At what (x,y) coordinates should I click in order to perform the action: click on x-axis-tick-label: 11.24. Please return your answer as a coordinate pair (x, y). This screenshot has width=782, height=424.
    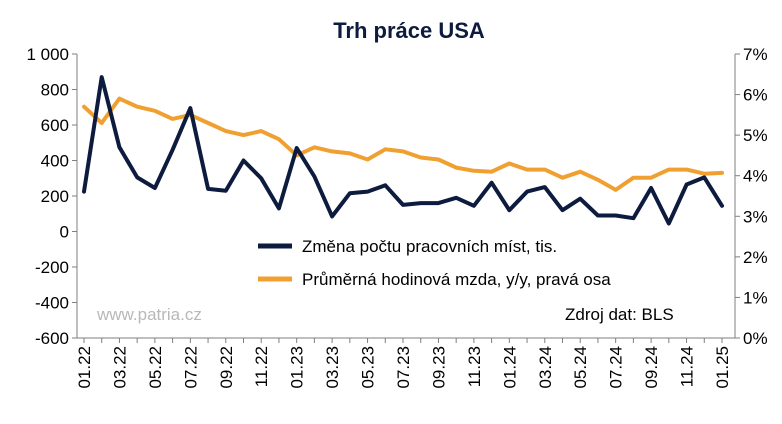
    Looking at the image, I should click on (687, 366).